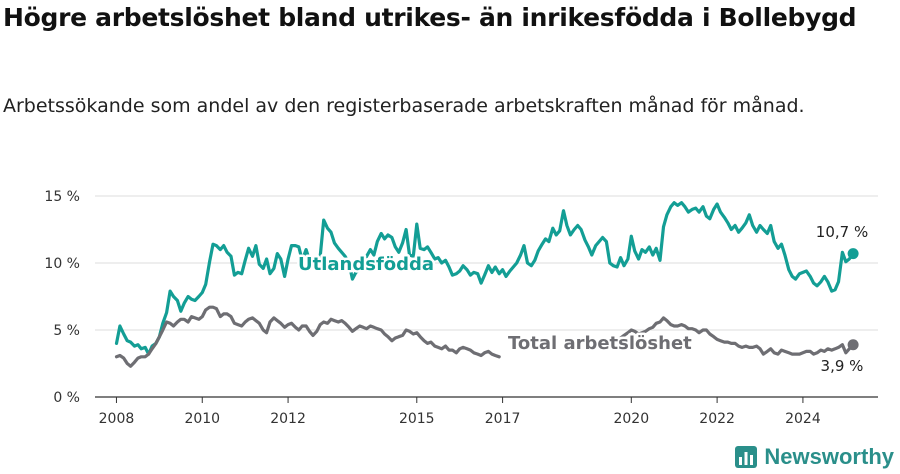  Describe the element at coordinates (202, 419) in the screenshot. I see `x-tick-label: 2010` at that location.